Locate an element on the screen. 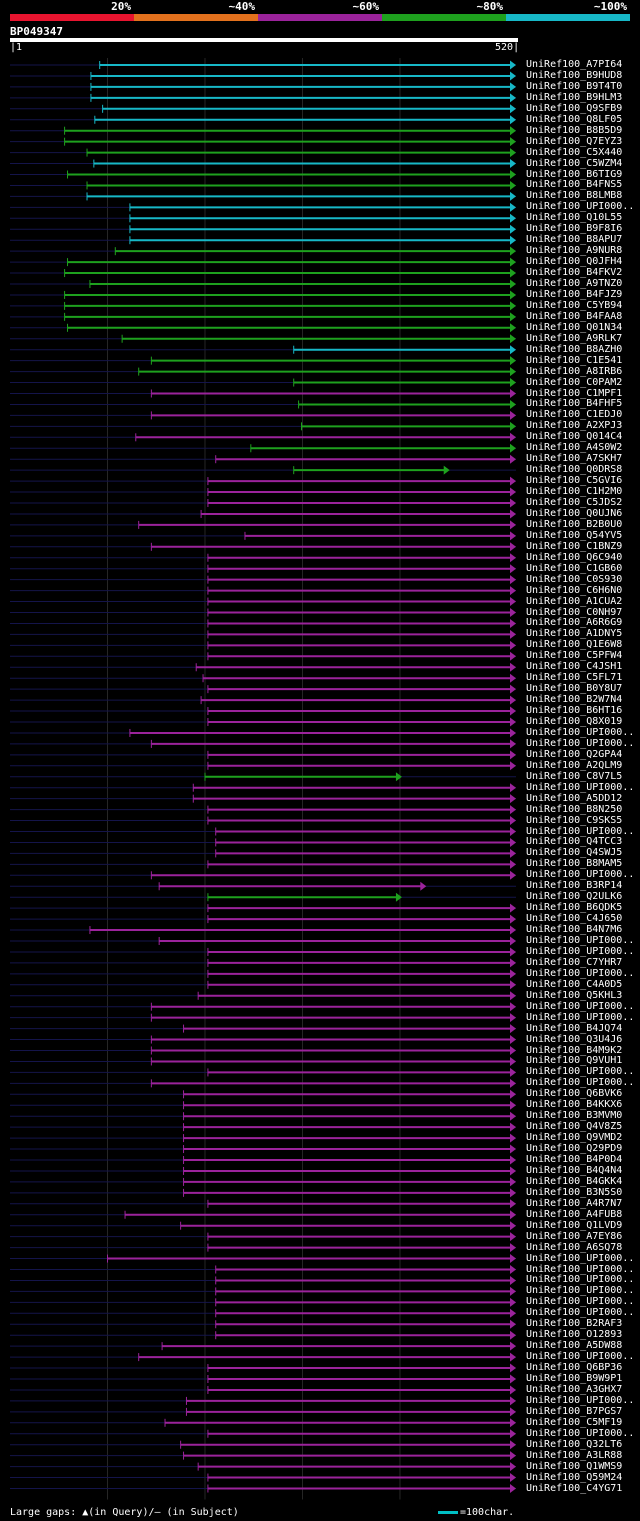 This screenshot has height=1521, width=640. hit-label-link: UniRef100_B8APU7 is located at coordinates (574, 240).